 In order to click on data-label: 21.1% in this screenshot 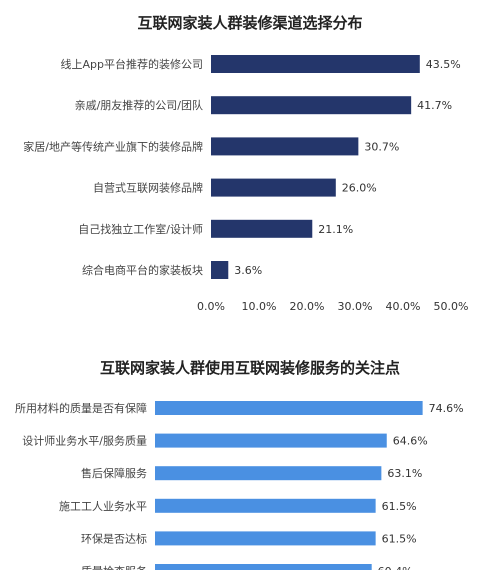, I will do `click(335, 229)`.